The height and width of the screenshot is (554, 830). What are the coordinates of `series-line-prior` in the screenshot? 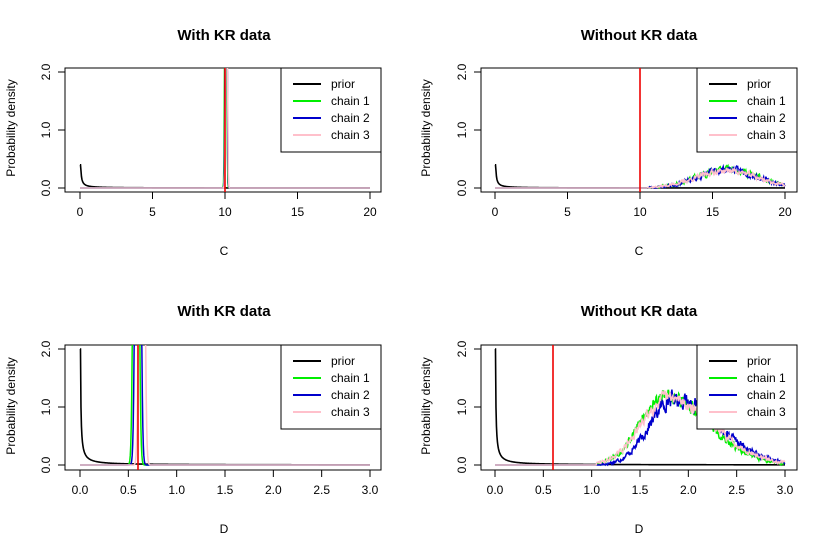 It's located at (639, 407).